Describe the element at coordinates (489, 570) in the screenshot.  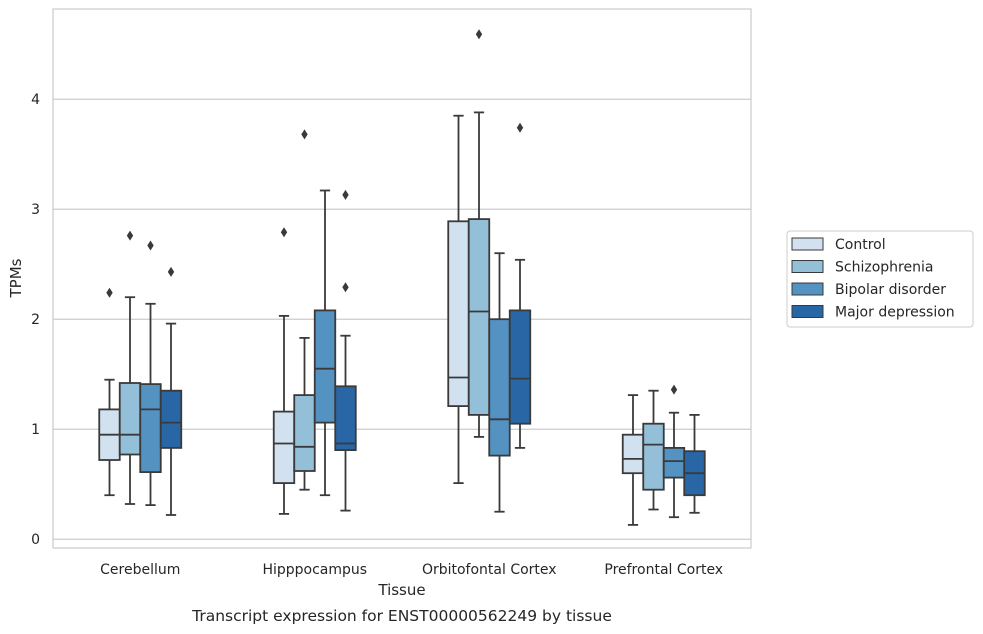
I see `x-tick-label: Orbitofontal Cortex` at that location.